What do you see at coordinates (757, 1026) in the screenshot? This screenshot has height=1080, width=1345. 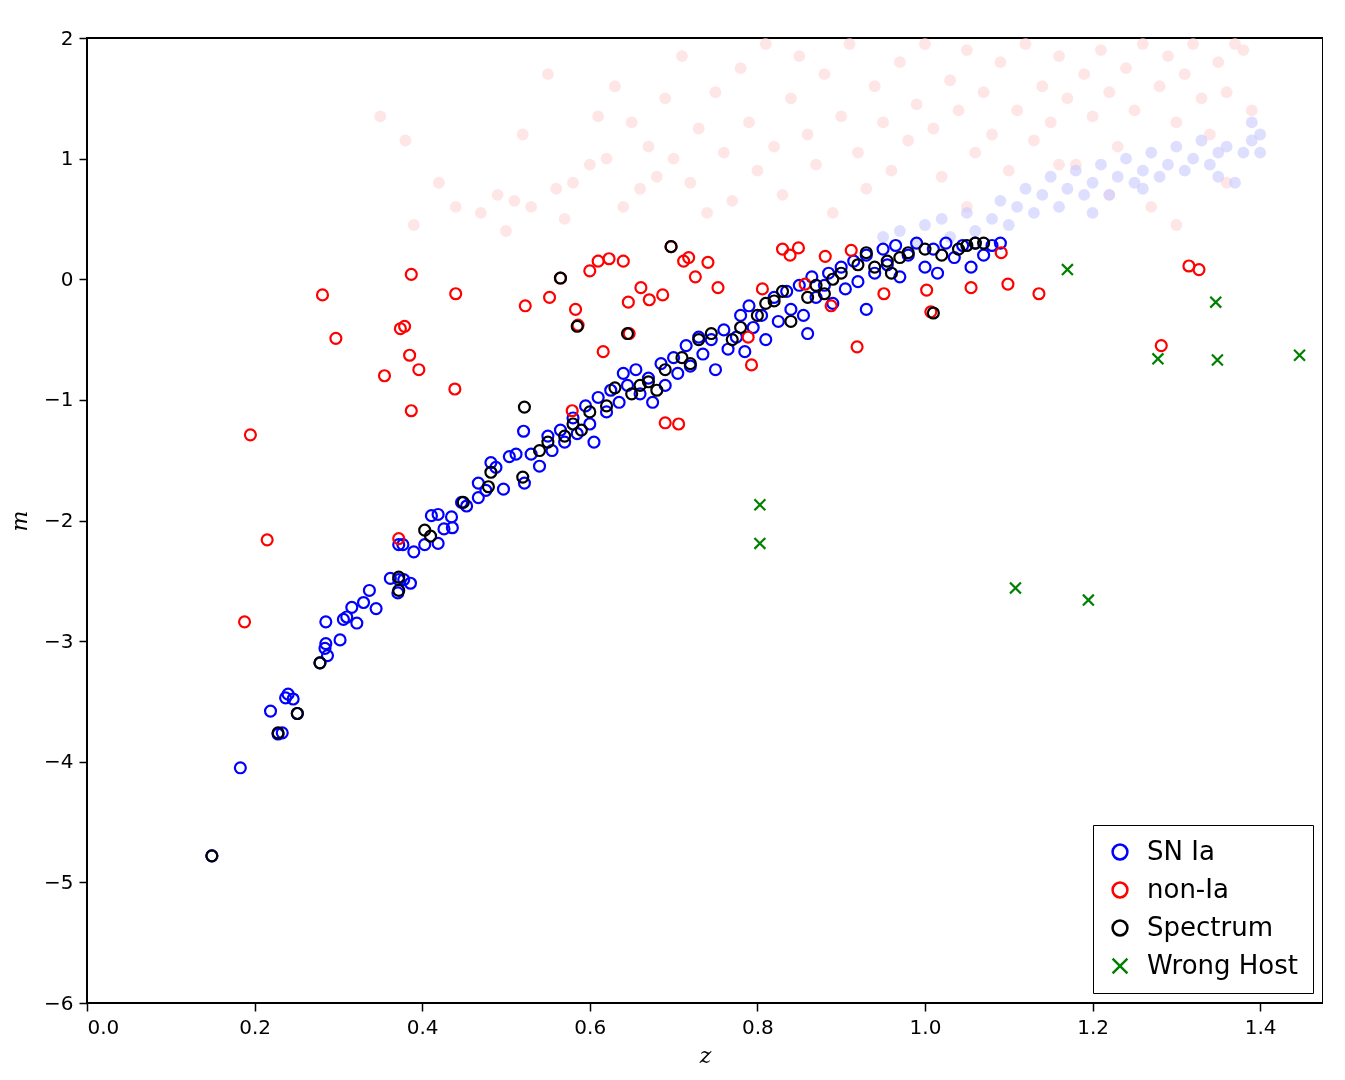 I see `x-tick-label: 0.8` at bounding box center [757, 1026].